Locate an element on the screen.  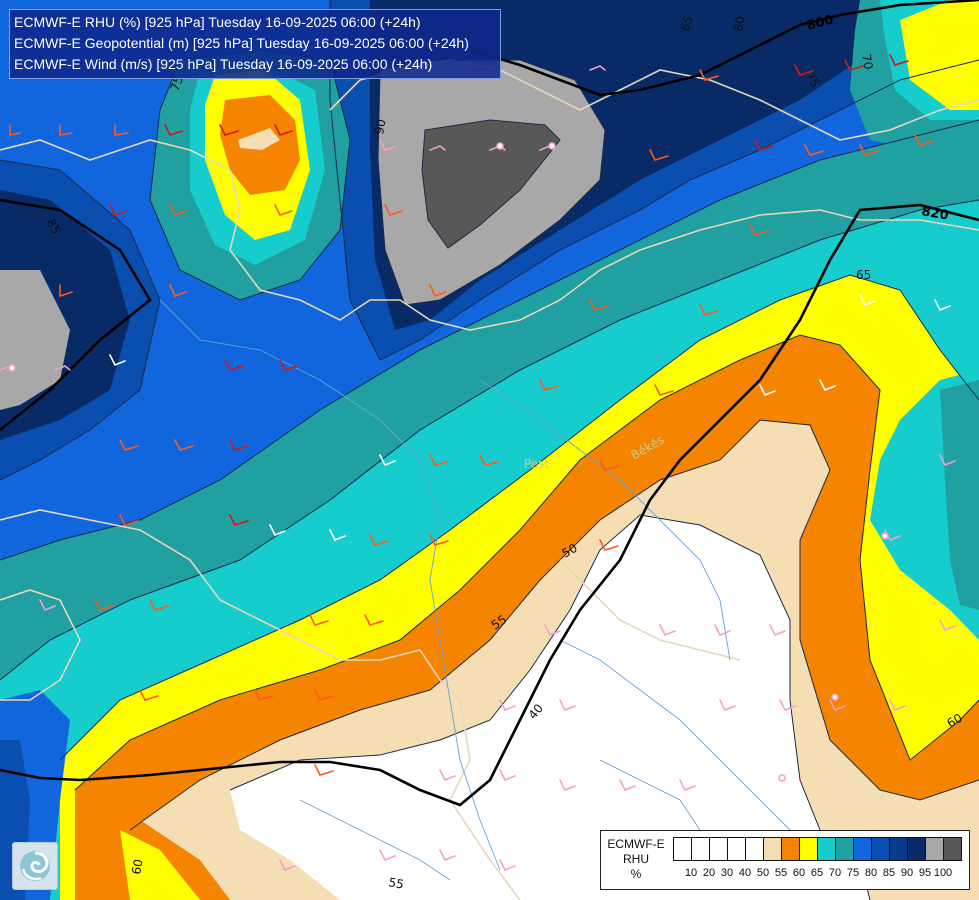
legend-swatches is located at coordinates (817, 849).